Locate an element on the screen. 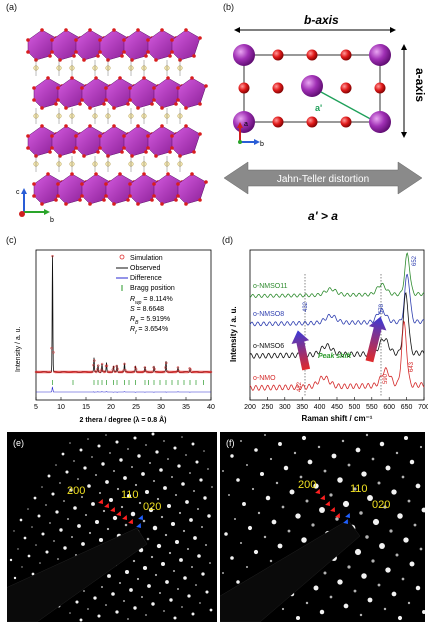 This screenshot has width=430, height=625. spot-label-200-f: 200 is located at coordinates (307, 485).